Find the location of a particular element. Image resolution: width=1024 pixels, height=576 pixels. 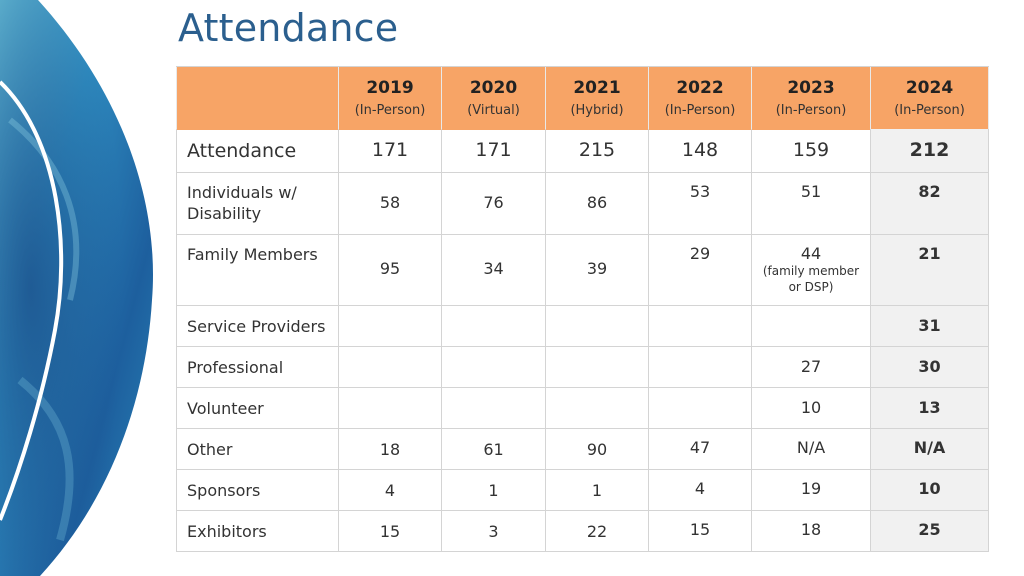

cell-value: 58 is located at coordinates (390, 202).